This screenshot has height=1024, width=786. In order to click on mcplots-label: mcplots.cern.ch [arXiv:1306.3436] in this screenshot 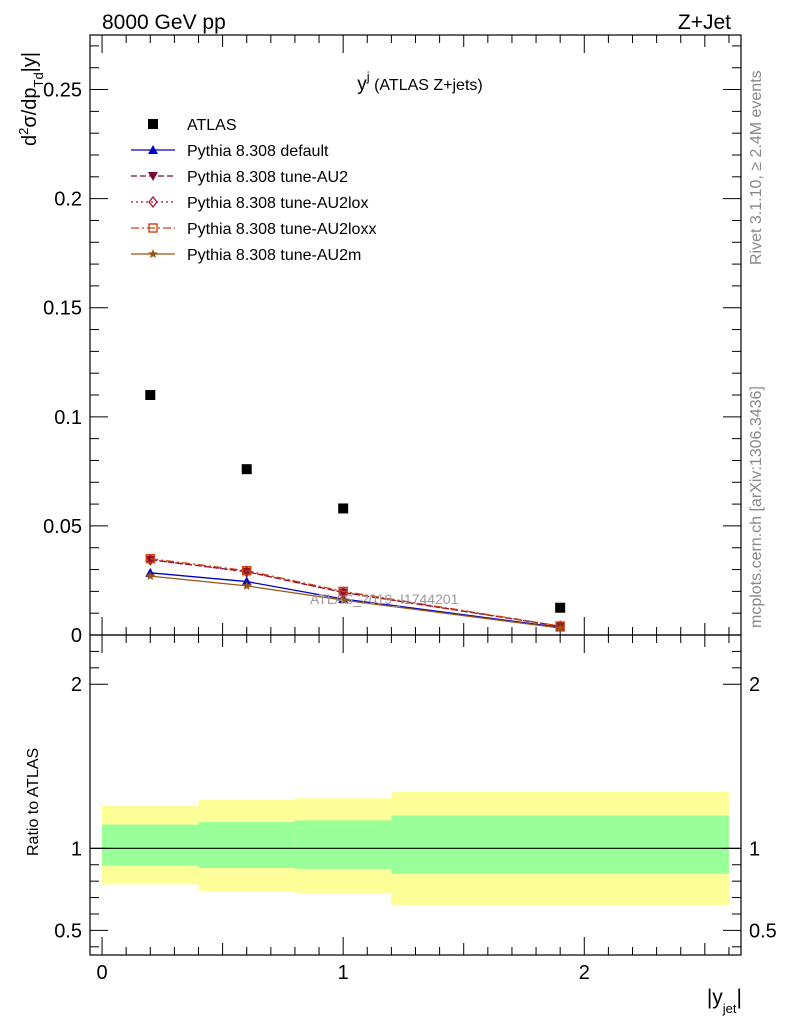, I will do `click(756, 507)`.